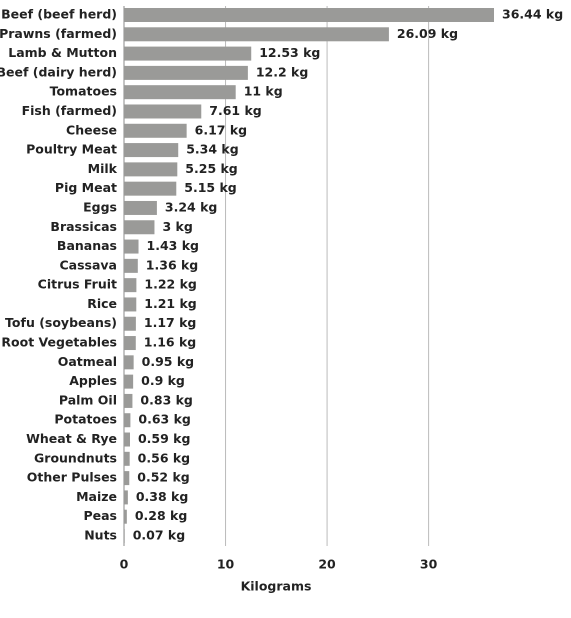 Image resolution: width=571 pixels, height=618 pixels. Describe the element at coordinates (168, 361) in the screenshot. I see `value-label: 0.95 kg` at that location.